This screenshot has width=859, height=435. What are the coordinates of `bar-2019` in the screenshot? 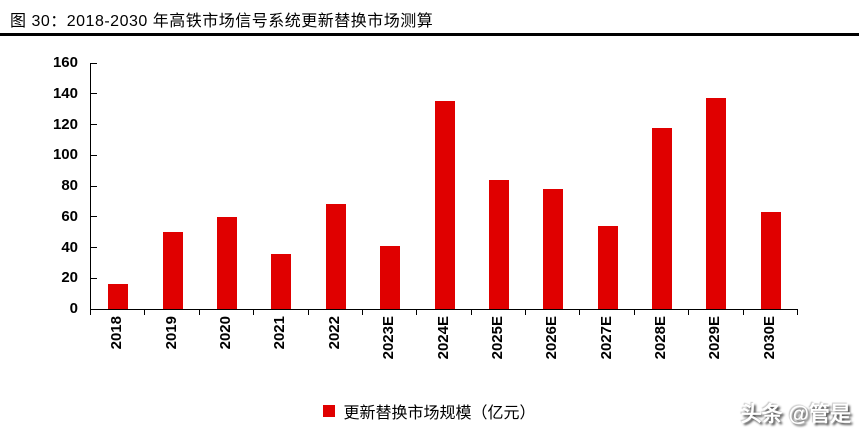 It's located at (172, 270).